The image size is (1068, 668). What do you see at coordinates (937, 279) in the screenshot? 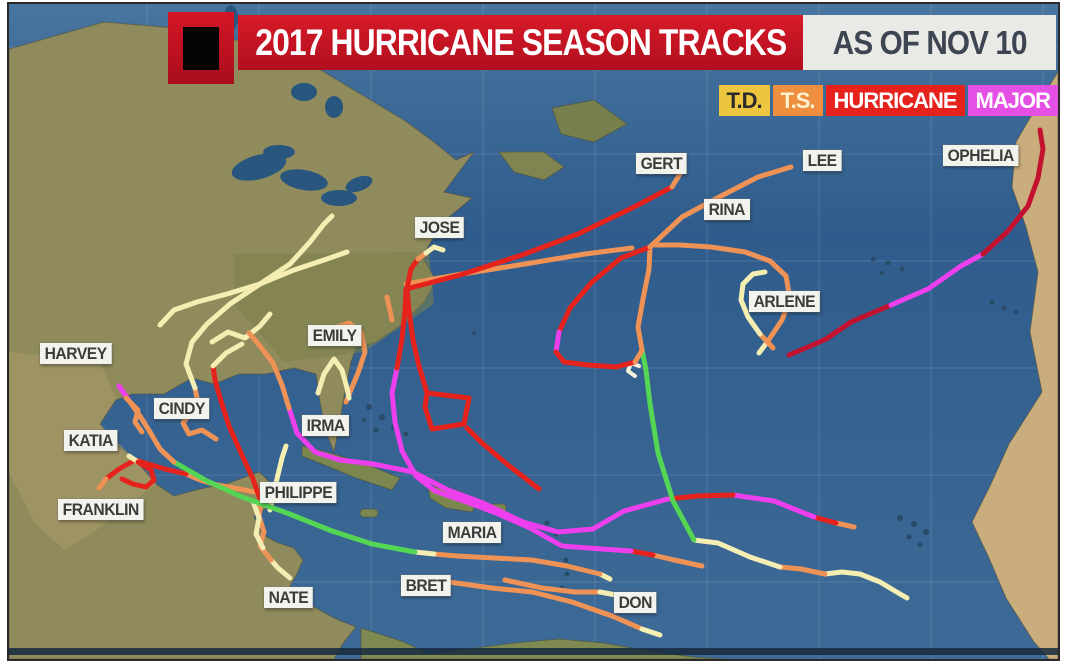
I see `track-ophelia-segment-maj` at bounding box center [937, 279].